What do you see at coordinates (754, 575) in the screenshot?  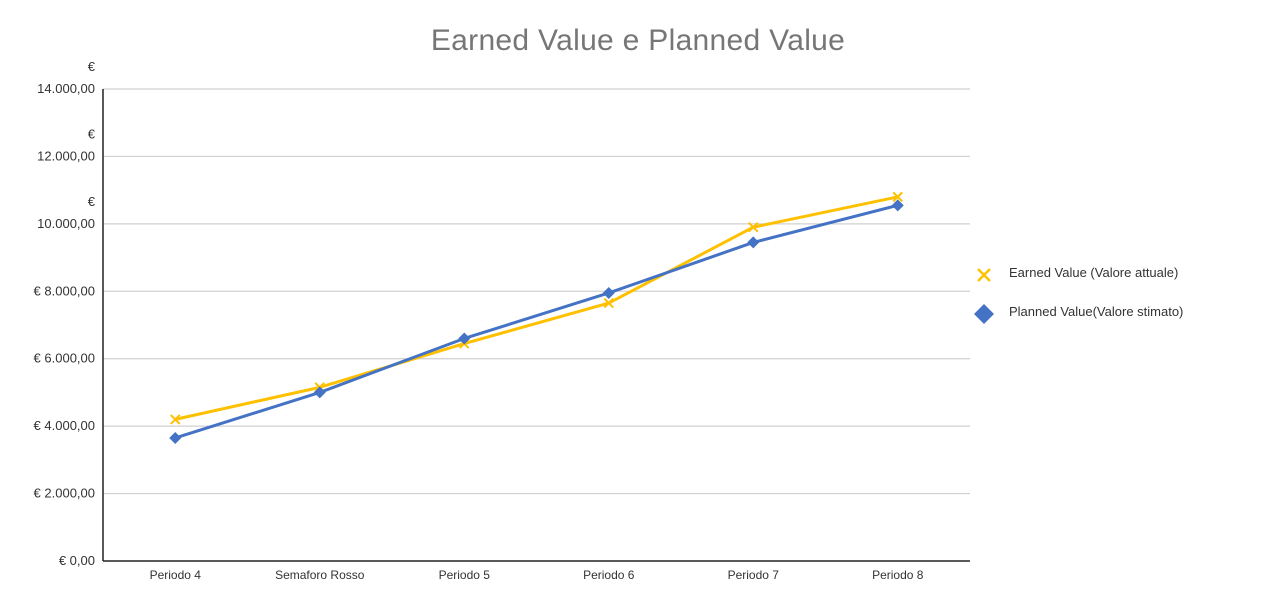 I see `x-tick-label: Periodo 7` at bounding box center [754, 575].